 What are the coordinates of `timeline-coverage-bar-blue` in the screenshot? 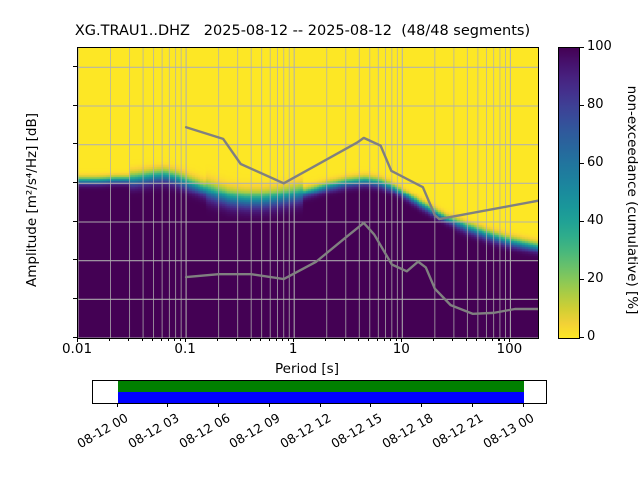 It's located at (321, 397).